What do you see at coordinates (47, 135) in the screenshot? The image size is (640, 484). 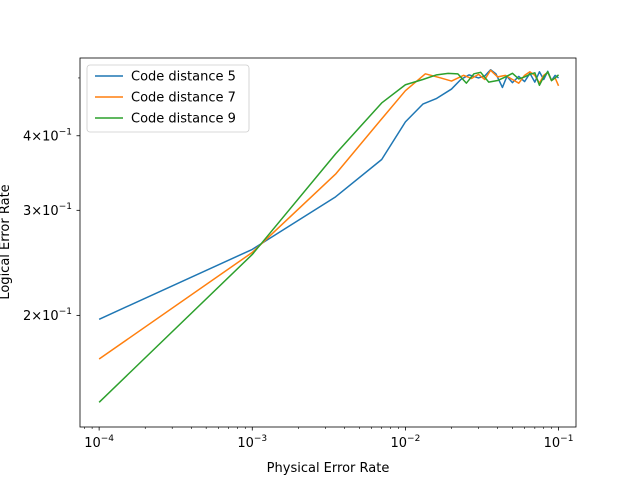 I see `y-tick-label: 4×10⁻¹` at bounding box center [47, 135].